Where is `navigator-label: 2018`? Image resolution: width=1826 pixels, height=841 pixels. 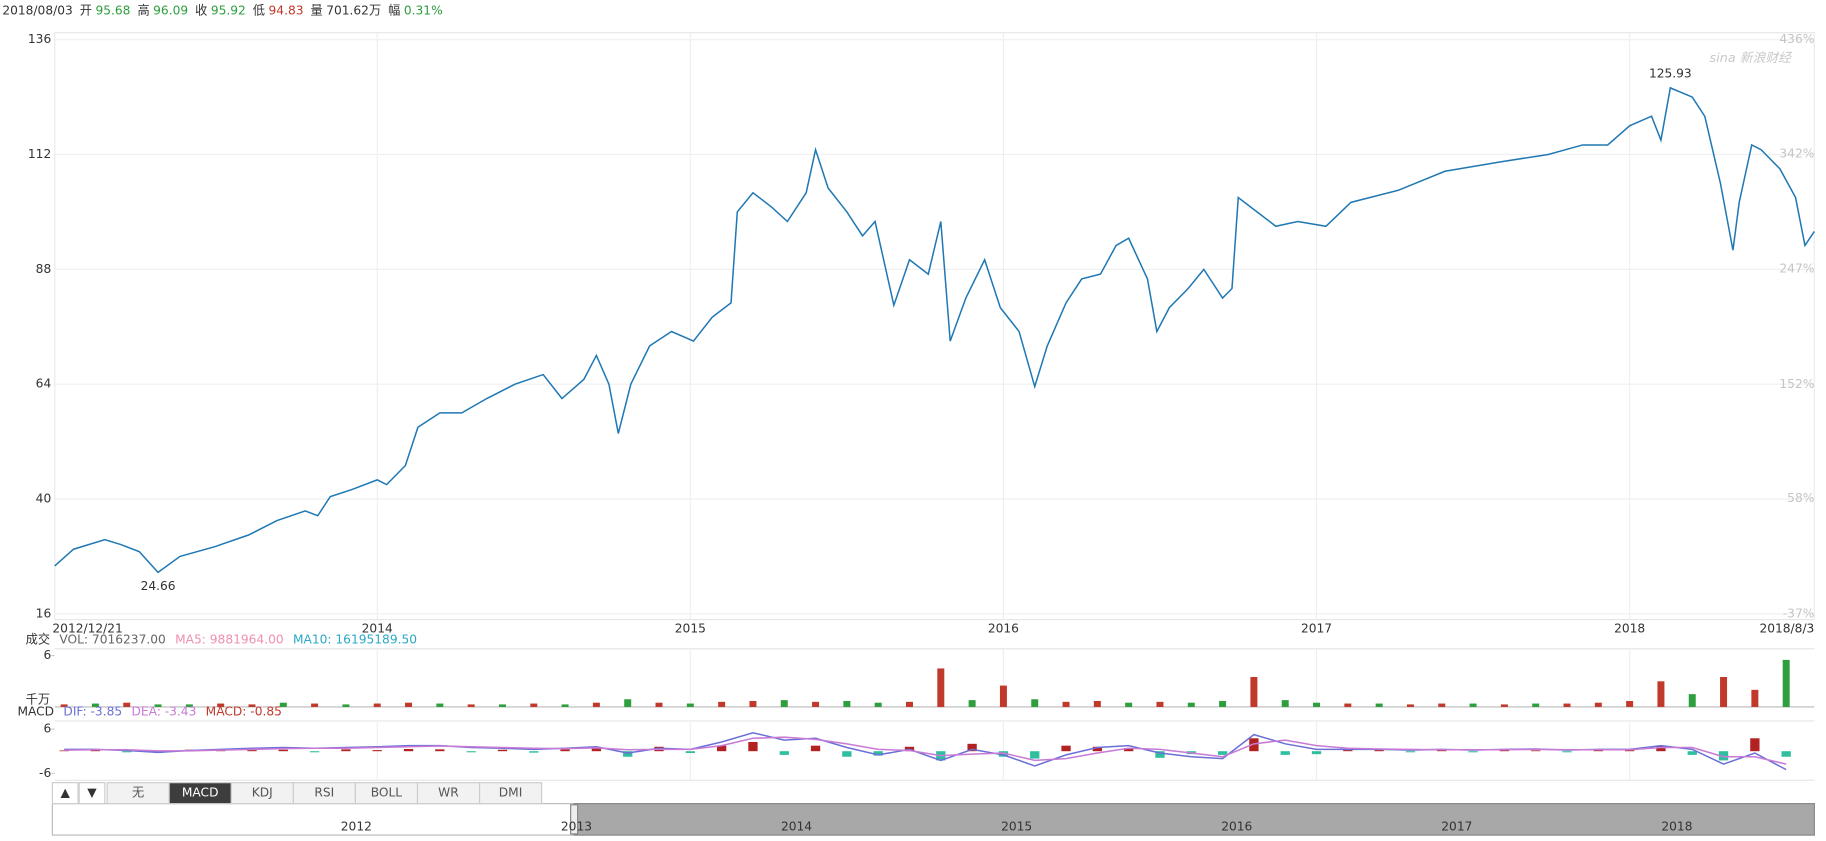
navigator-label: 2018 is located at coordinates (1676, 826).